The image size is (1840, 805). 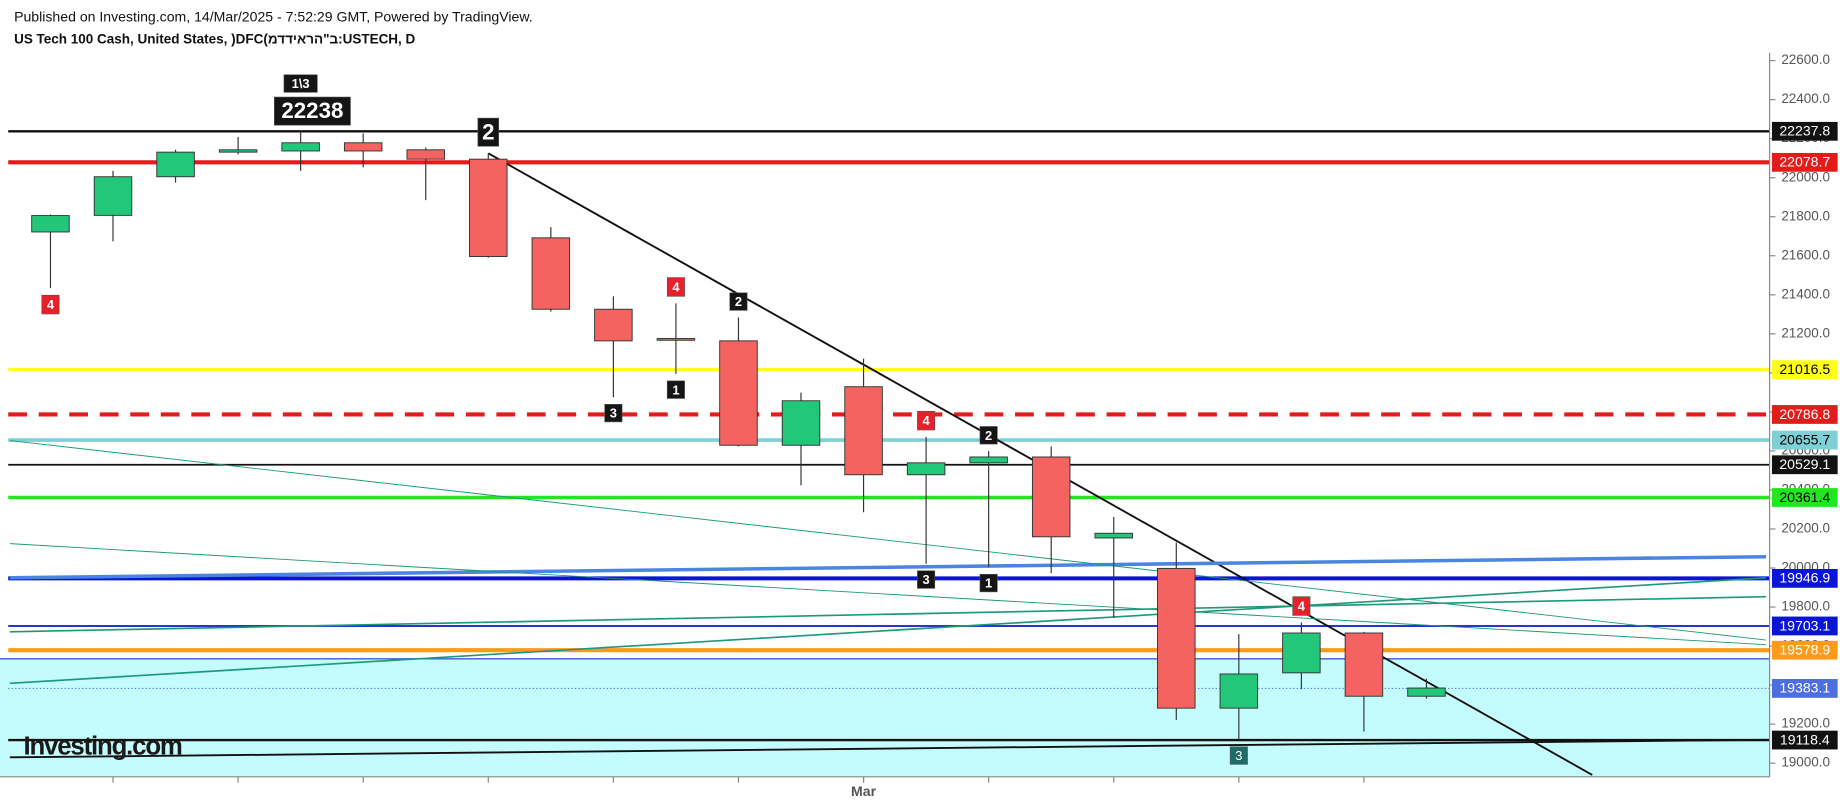 I want to click on watermark: Investing.com, so click(x=102, y=746).